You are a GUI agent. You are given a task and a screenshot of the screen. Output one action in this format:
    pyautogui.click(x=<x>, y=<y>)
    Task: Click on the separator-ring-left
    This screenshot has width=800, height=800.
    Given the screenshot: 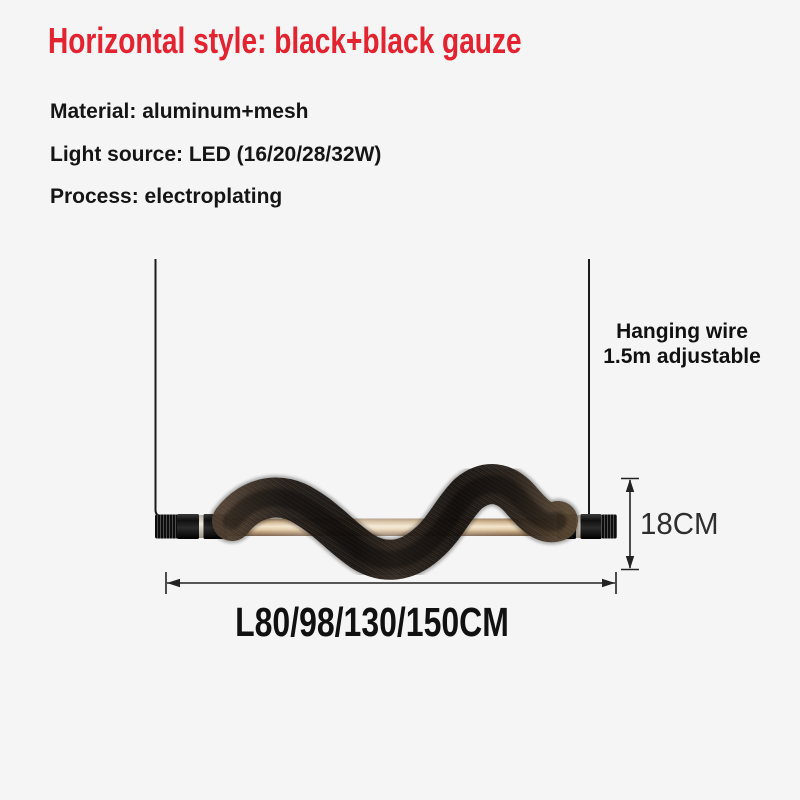 What is the action you would take?
    pyautogui.click(x=201, y=526)
    